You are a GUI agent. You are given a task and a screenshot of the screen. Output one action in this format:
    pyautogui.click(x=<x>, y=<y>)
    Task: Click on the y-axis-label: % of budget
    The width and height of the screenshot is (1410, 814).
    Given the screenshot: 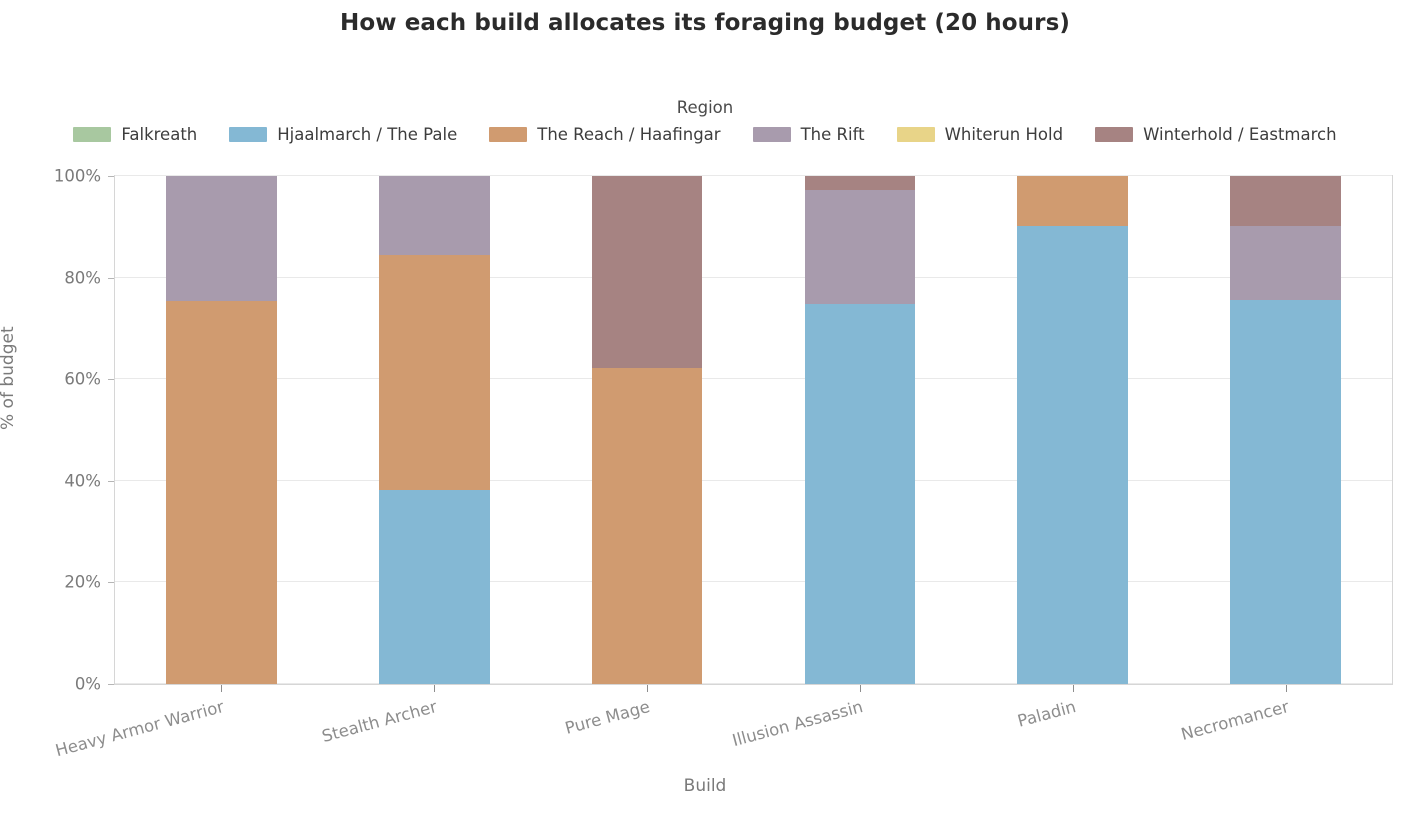 What is the action you would take?
    pyautogui.click(x=9, y=378)
    